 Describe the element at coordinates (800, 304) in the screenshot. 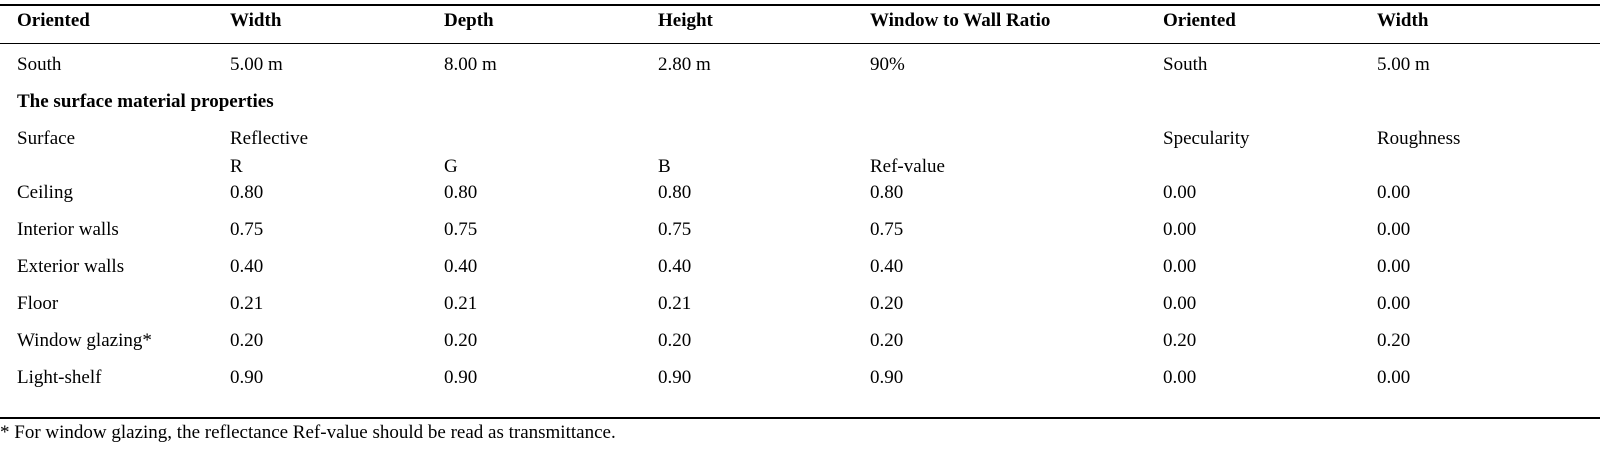

I see `table-row: Floor 0.21 0.21 0.21 0.20 0.00 0.00` at that location.